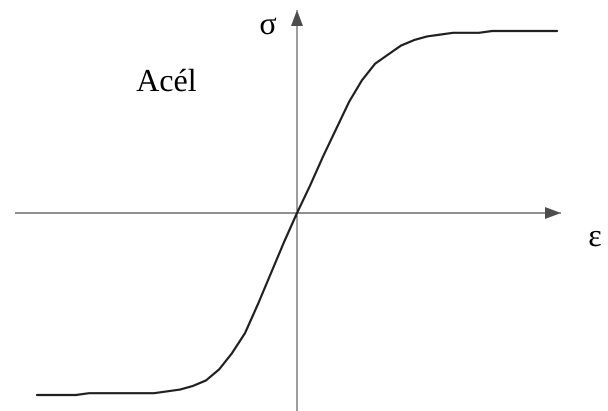 Image resolution: width=608 pixels, height=411 pixels. I want to click on x-axis-title: ε, so click(595, 238).